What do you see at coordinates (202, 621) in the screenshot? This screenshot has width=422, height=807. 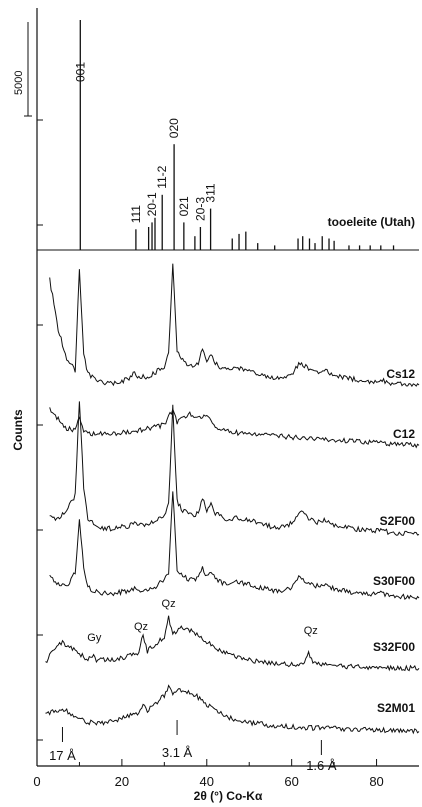 I see `phase-annotations: Gy Qz Qz Qz` at bounding box center [202, 621].